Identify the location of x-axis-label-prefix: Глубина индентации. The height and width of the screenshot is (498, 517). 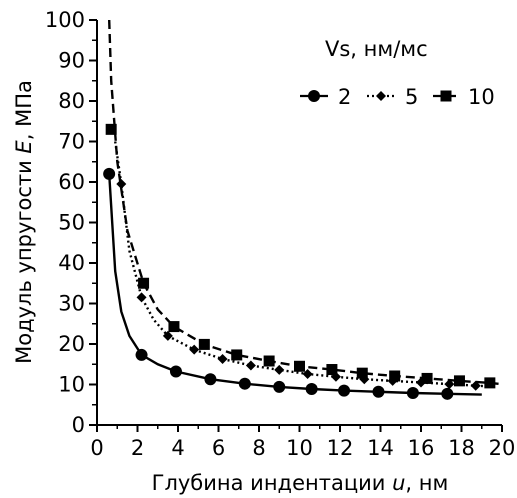
(272, 483).